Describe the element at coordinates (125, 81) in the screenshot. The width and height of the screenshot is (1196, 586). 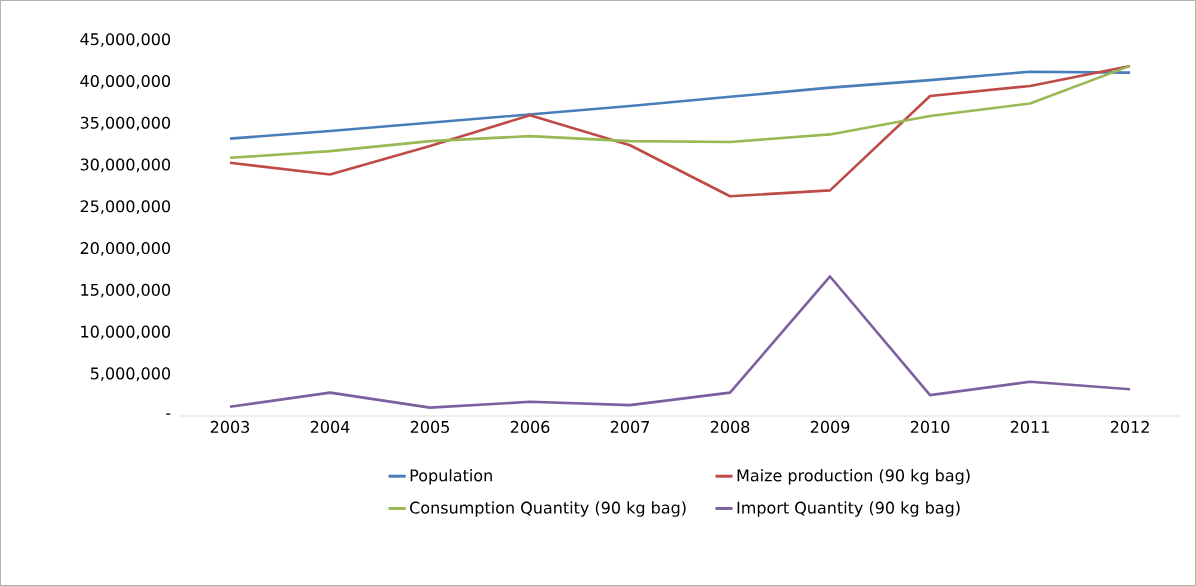
I see `y-tick-label: 40,000,000` at that location.